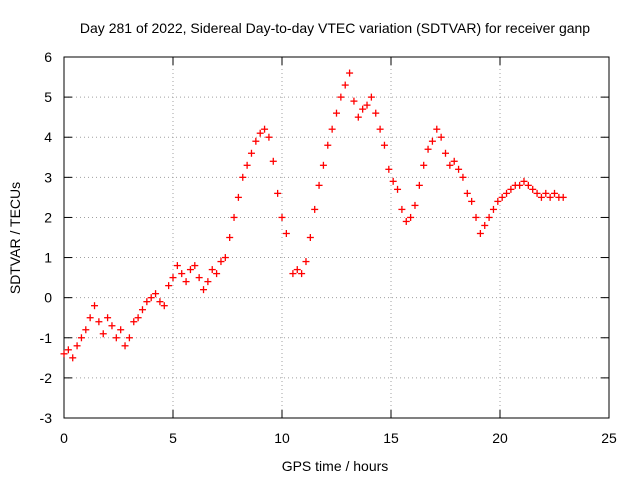  What do you see at coordinates (48, 57) in the screenshot?
I see `y-tick-label: 6` at bounding box center [48, 57].